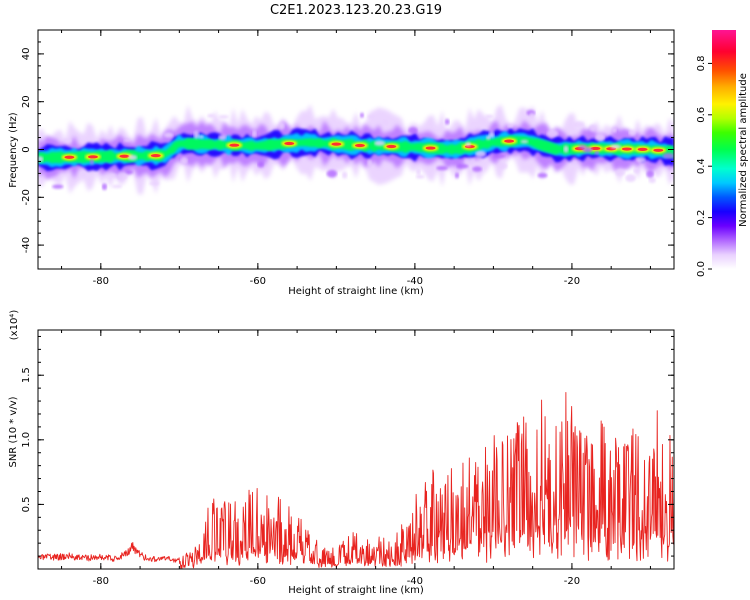 The height and width of the screenshot is (600, 750). What do you see at coordinates (724, 149) in the screenshot?
I see `colorbar-gradient` at bounding box center [724, 149].